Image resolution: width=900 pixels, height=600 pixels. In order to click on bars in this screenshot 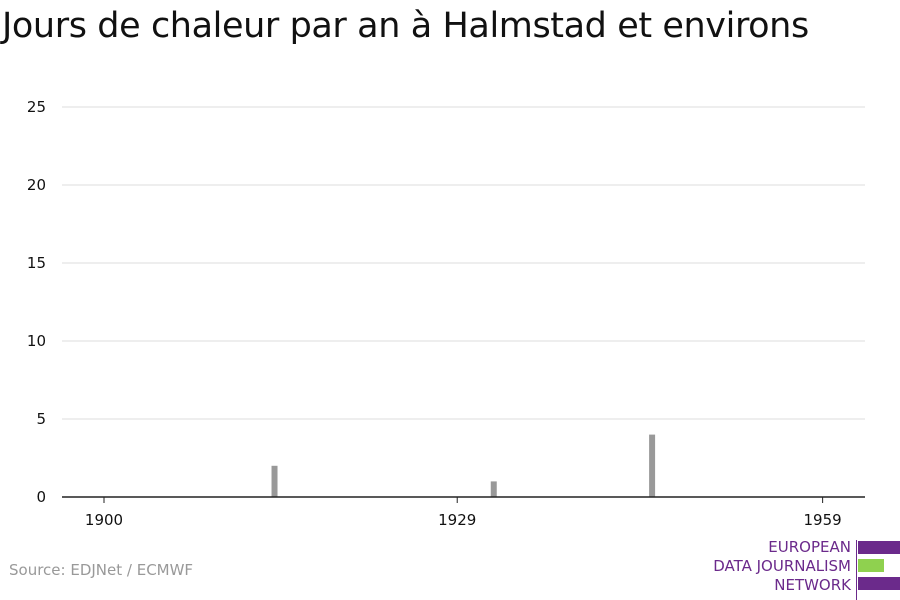, I will do `click(463, 465)`.